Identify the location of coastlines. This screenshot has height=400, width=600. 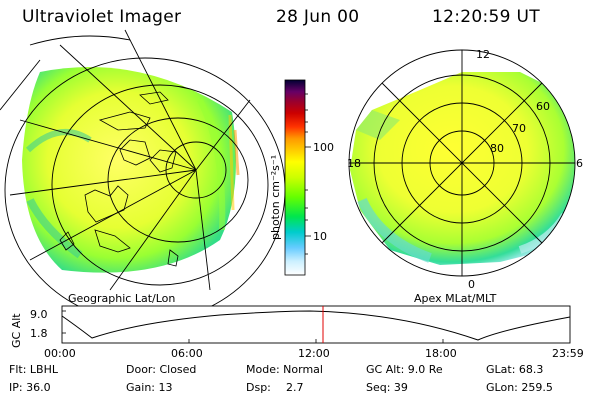
(119, 179).